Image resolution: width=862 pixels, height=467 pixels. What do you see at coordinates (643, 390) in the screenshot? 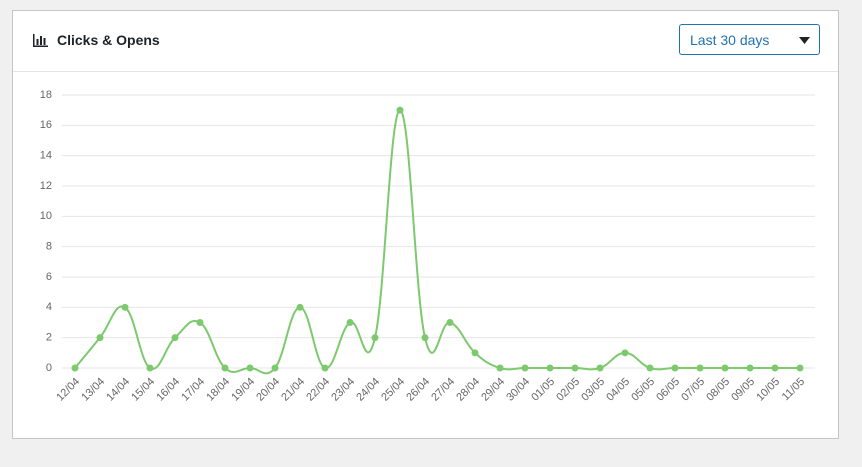
I see `x-tick-label: 05/05` at bounding box center [643, 390].